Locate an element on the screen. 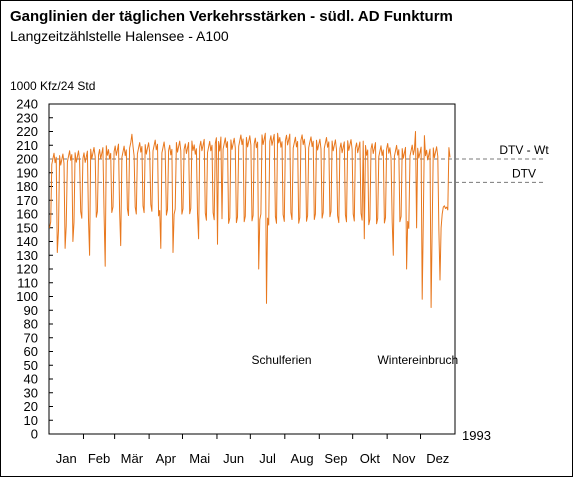 Image resolution: width=573 pixels, height=477 pixels. y-tick-label: 150 is located at coordinates (27, 227).